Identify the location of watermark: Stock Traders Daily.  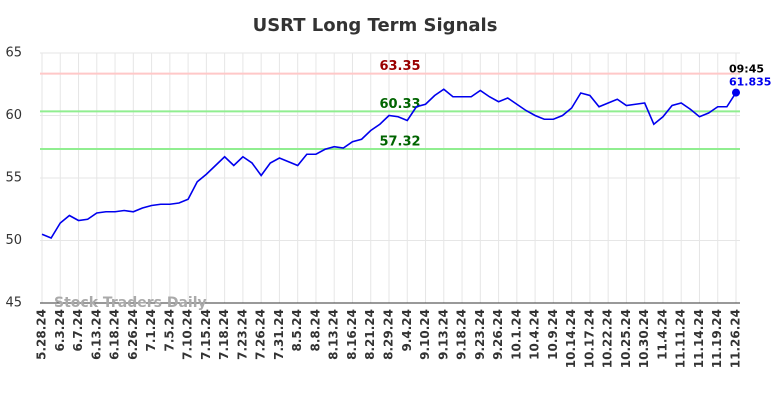
(130, 303).